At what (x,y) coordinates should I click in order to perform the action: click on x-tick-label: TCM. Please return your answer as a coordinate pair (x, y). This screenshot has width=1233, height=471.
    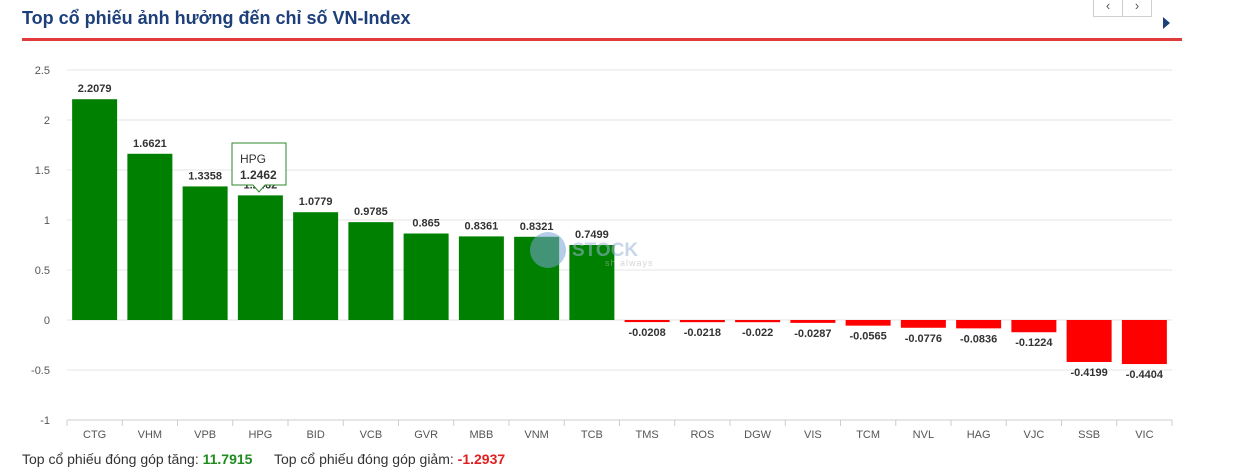
    Looking at the image, I should click on (868, 435).